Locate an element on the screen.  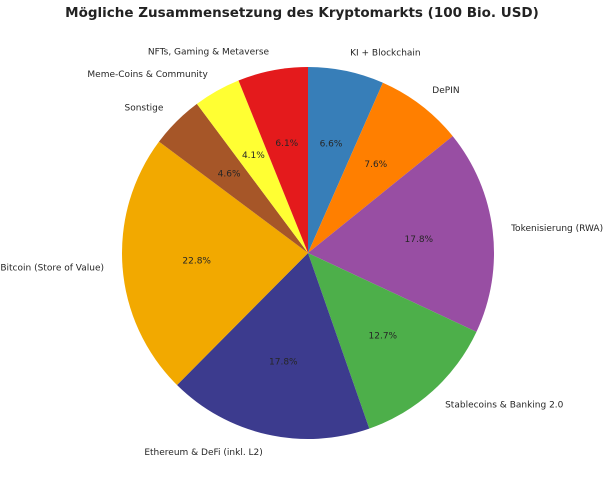
slice-ethereum-defi-inkl-l2 is located at coordinates (273, 346).